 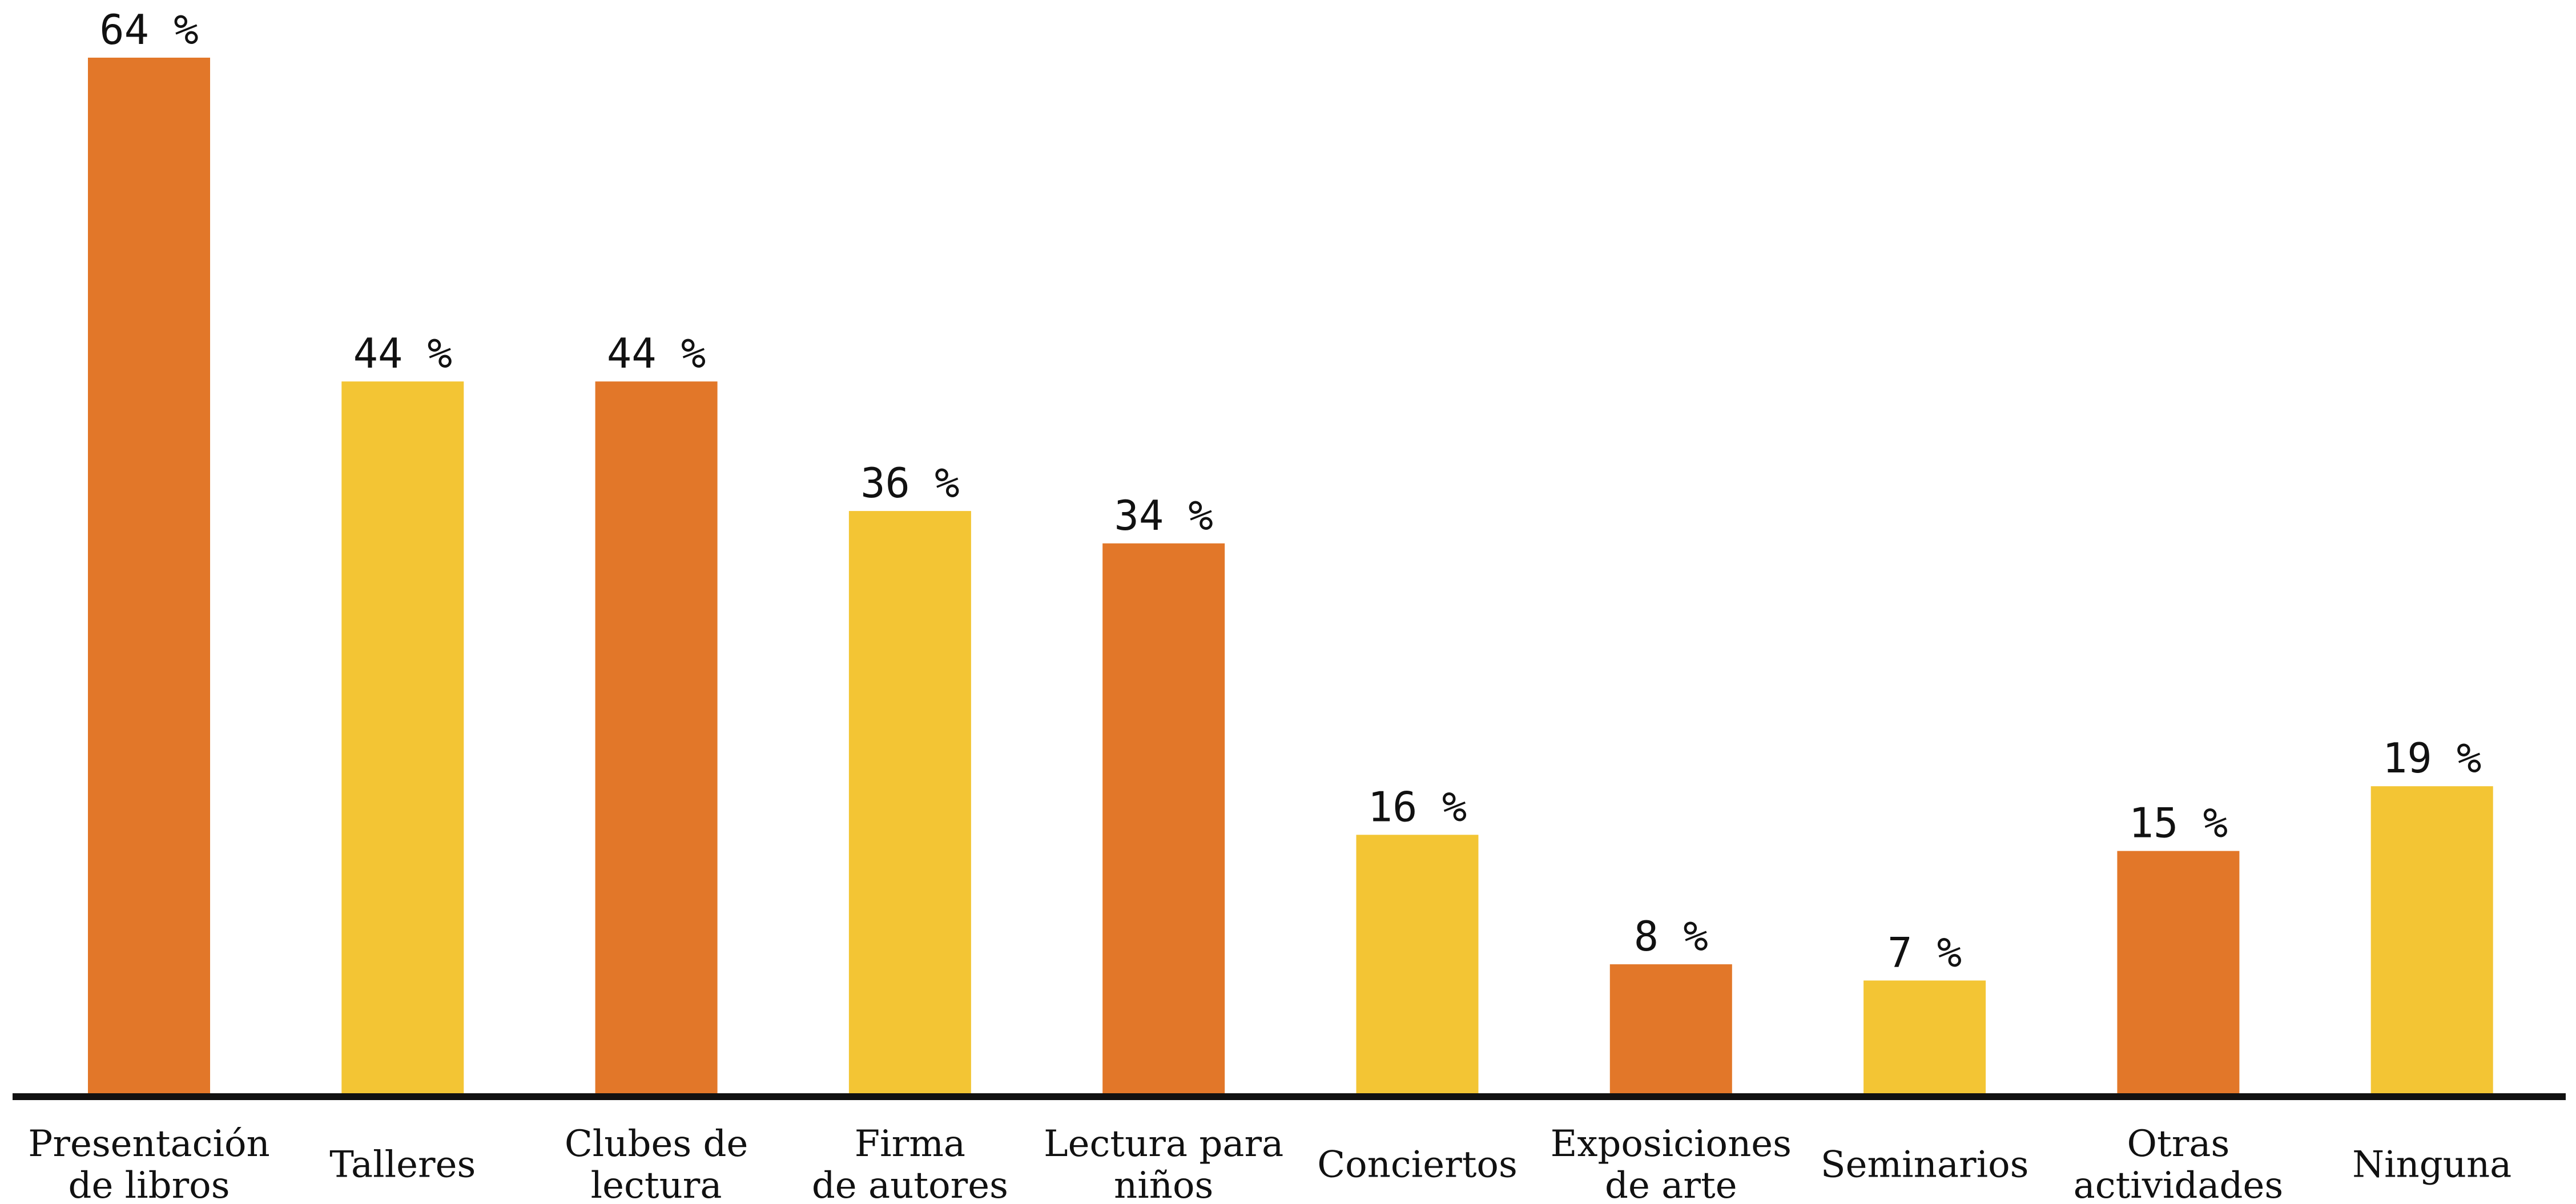 I want to click on category-label-line: Talleres, so click(x=402, y=1165).